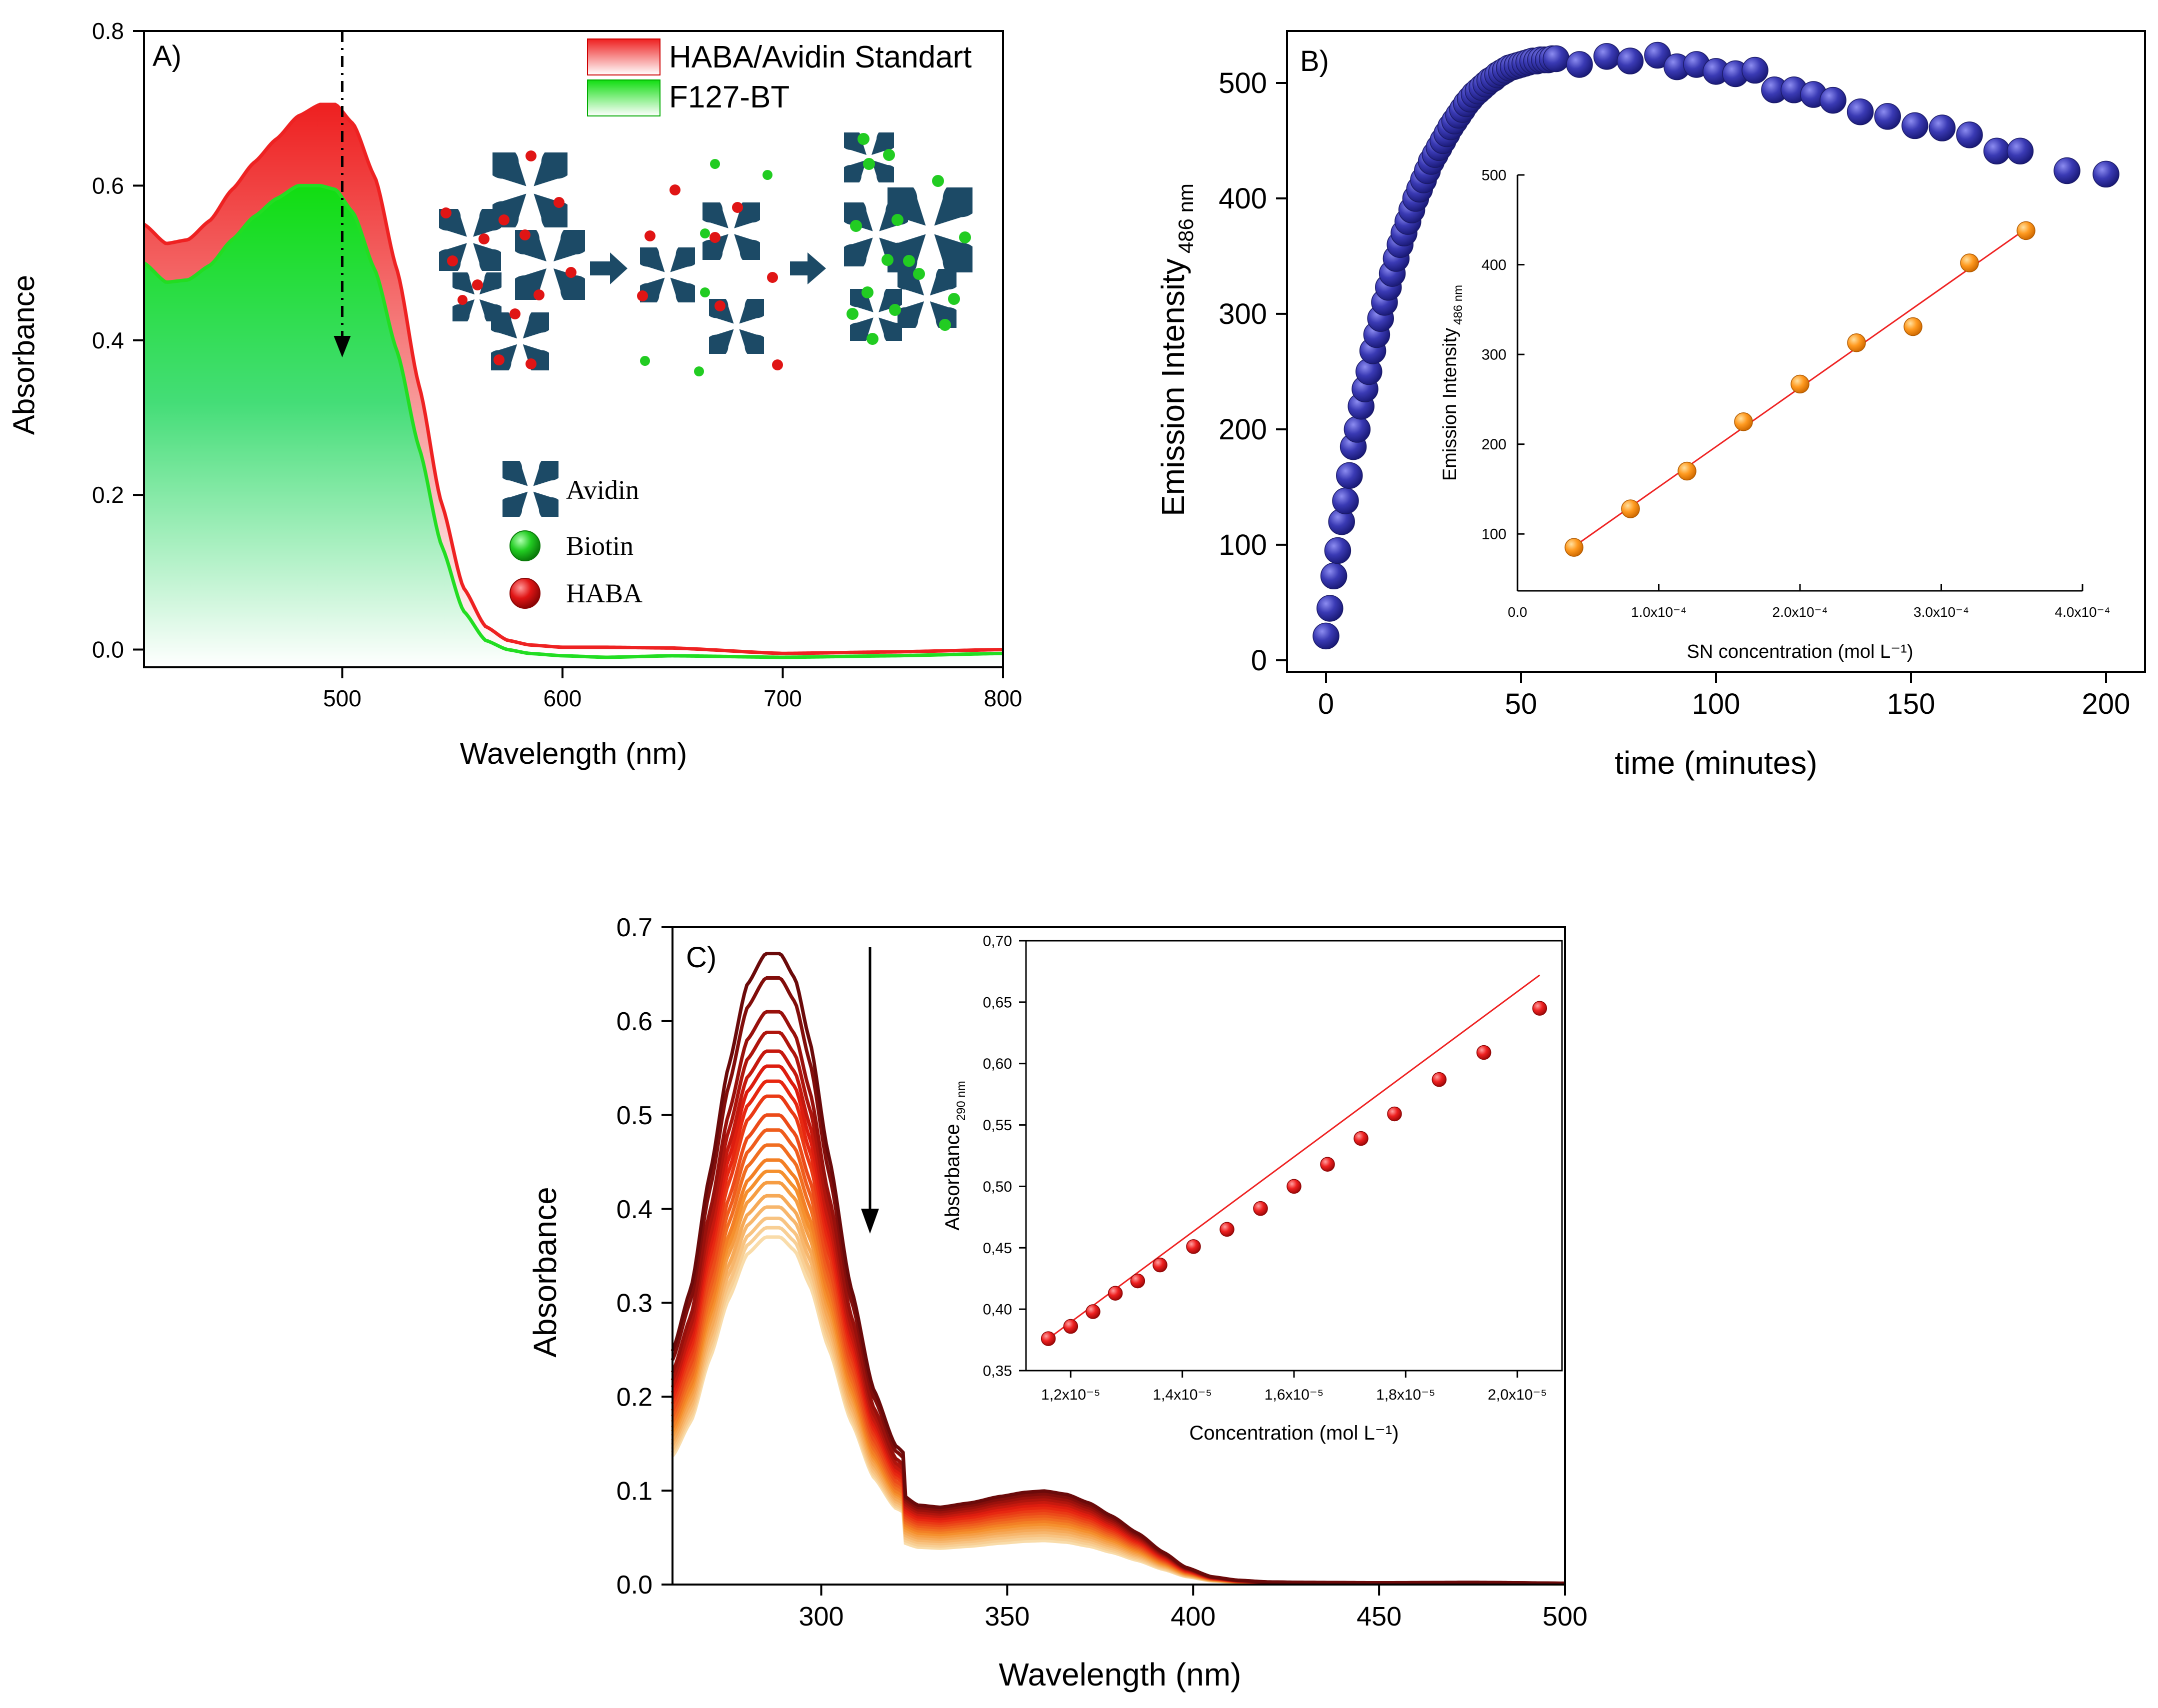 Image resolution: width=2158 pixels, height=1708 pixels. What do you see at coordinates (600, 546) in the screenshot?
I see `scheme-legend-biotin: Biotin` at bounding box center [600, 546].